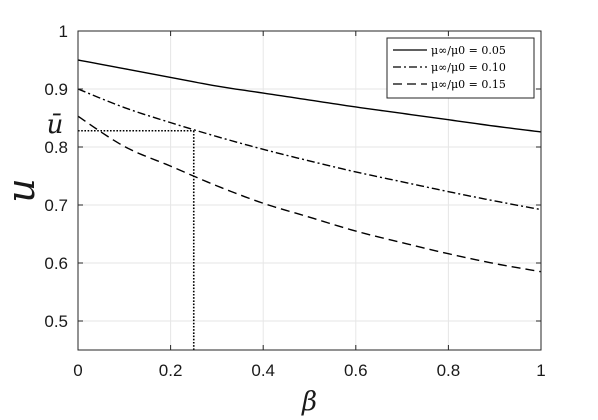  Describe the element at coordinates (356, 370) in the screenshot. I see `x-tick-label: 0.6` at that location.